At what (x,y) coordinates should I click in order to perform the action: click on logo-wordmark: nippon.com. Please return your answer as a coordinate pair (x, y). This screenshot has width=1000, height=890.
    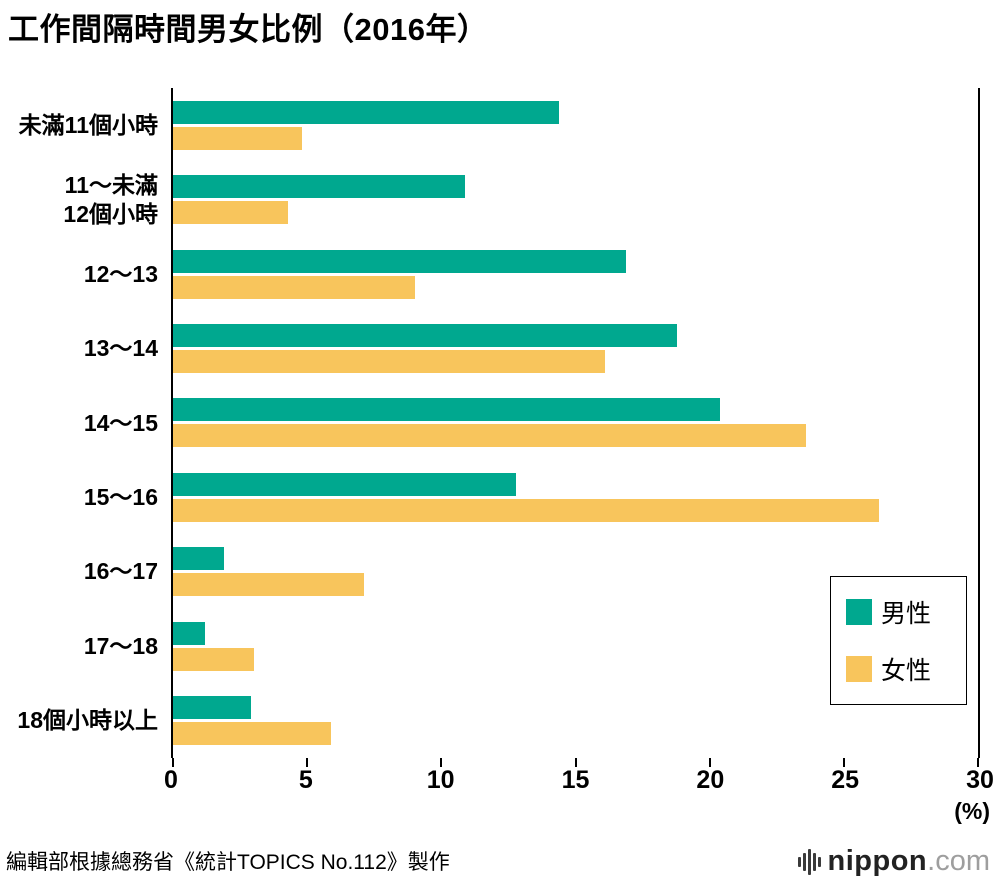
    Looking at the image, I should click on (909, 861).